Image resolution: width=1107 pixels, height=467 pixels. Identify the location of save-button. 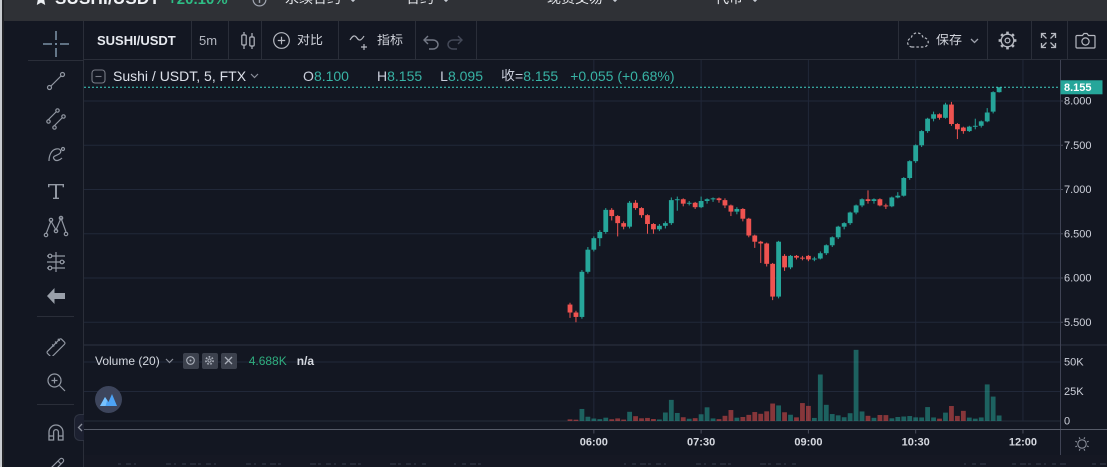
(942, 40).